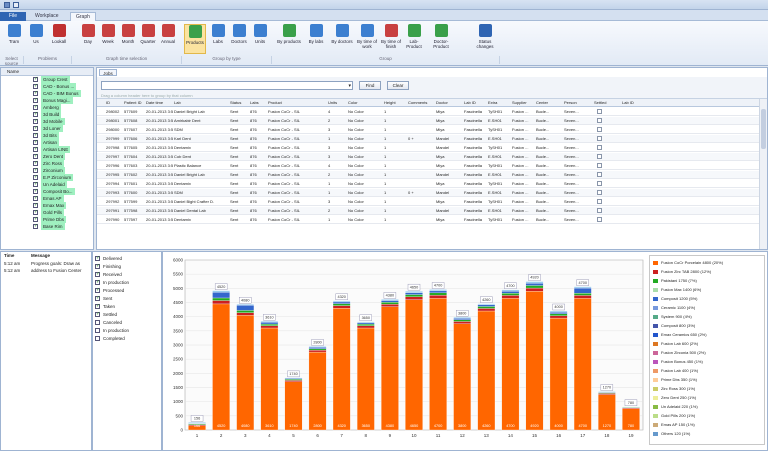 The width and height of the screenshot is (768, 451). Describe the element at coordinates (390, 102) in the screenshot. I see `column-header: Height` at that location.